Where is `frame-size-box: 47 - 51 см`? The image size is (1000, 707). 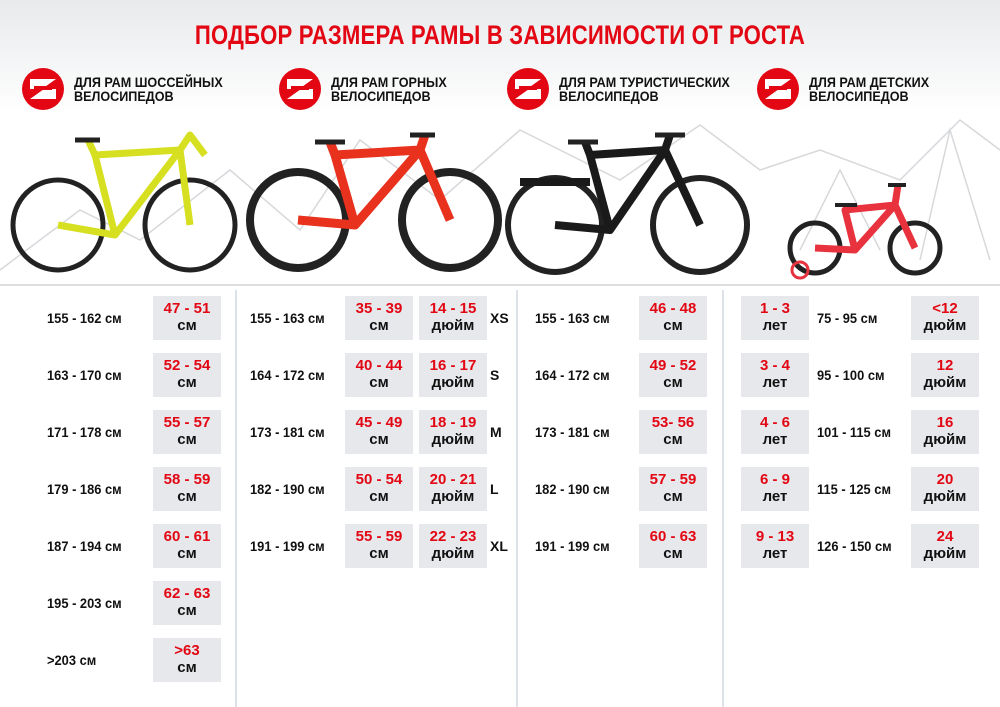
frame-size-box: 47 - 51 см is located at coordinates (187, 318).